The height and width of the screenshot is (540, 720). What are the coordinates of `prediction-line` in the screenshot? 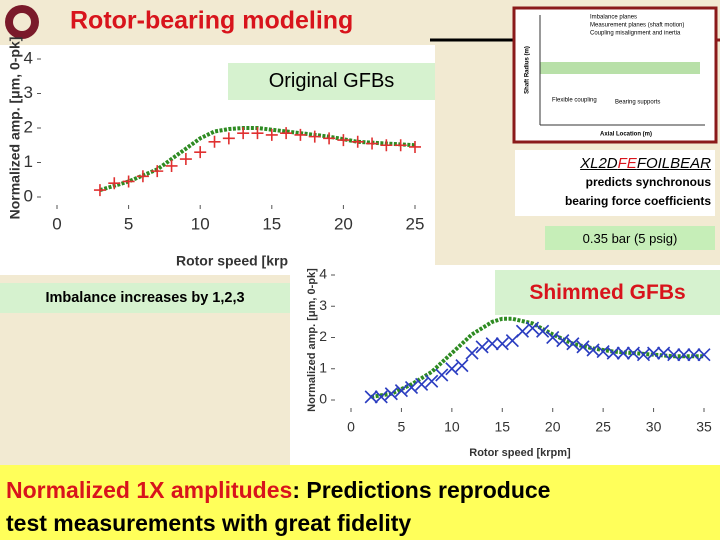 It's located at (537, 357).